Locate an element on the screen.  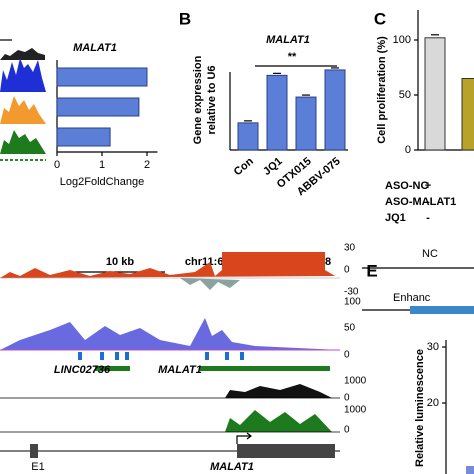
row-label: ASO-NC is located at coordinates (406, 186).